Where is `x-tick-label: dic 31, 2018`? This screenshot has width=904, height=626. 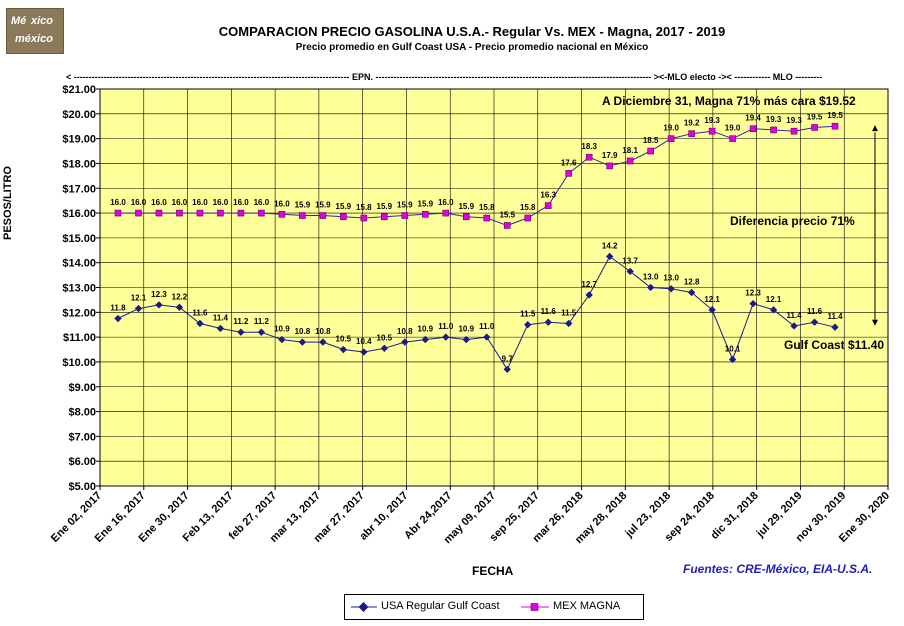 x-tick-label: dic 31, 2018 is located at coordinates (735, 516).